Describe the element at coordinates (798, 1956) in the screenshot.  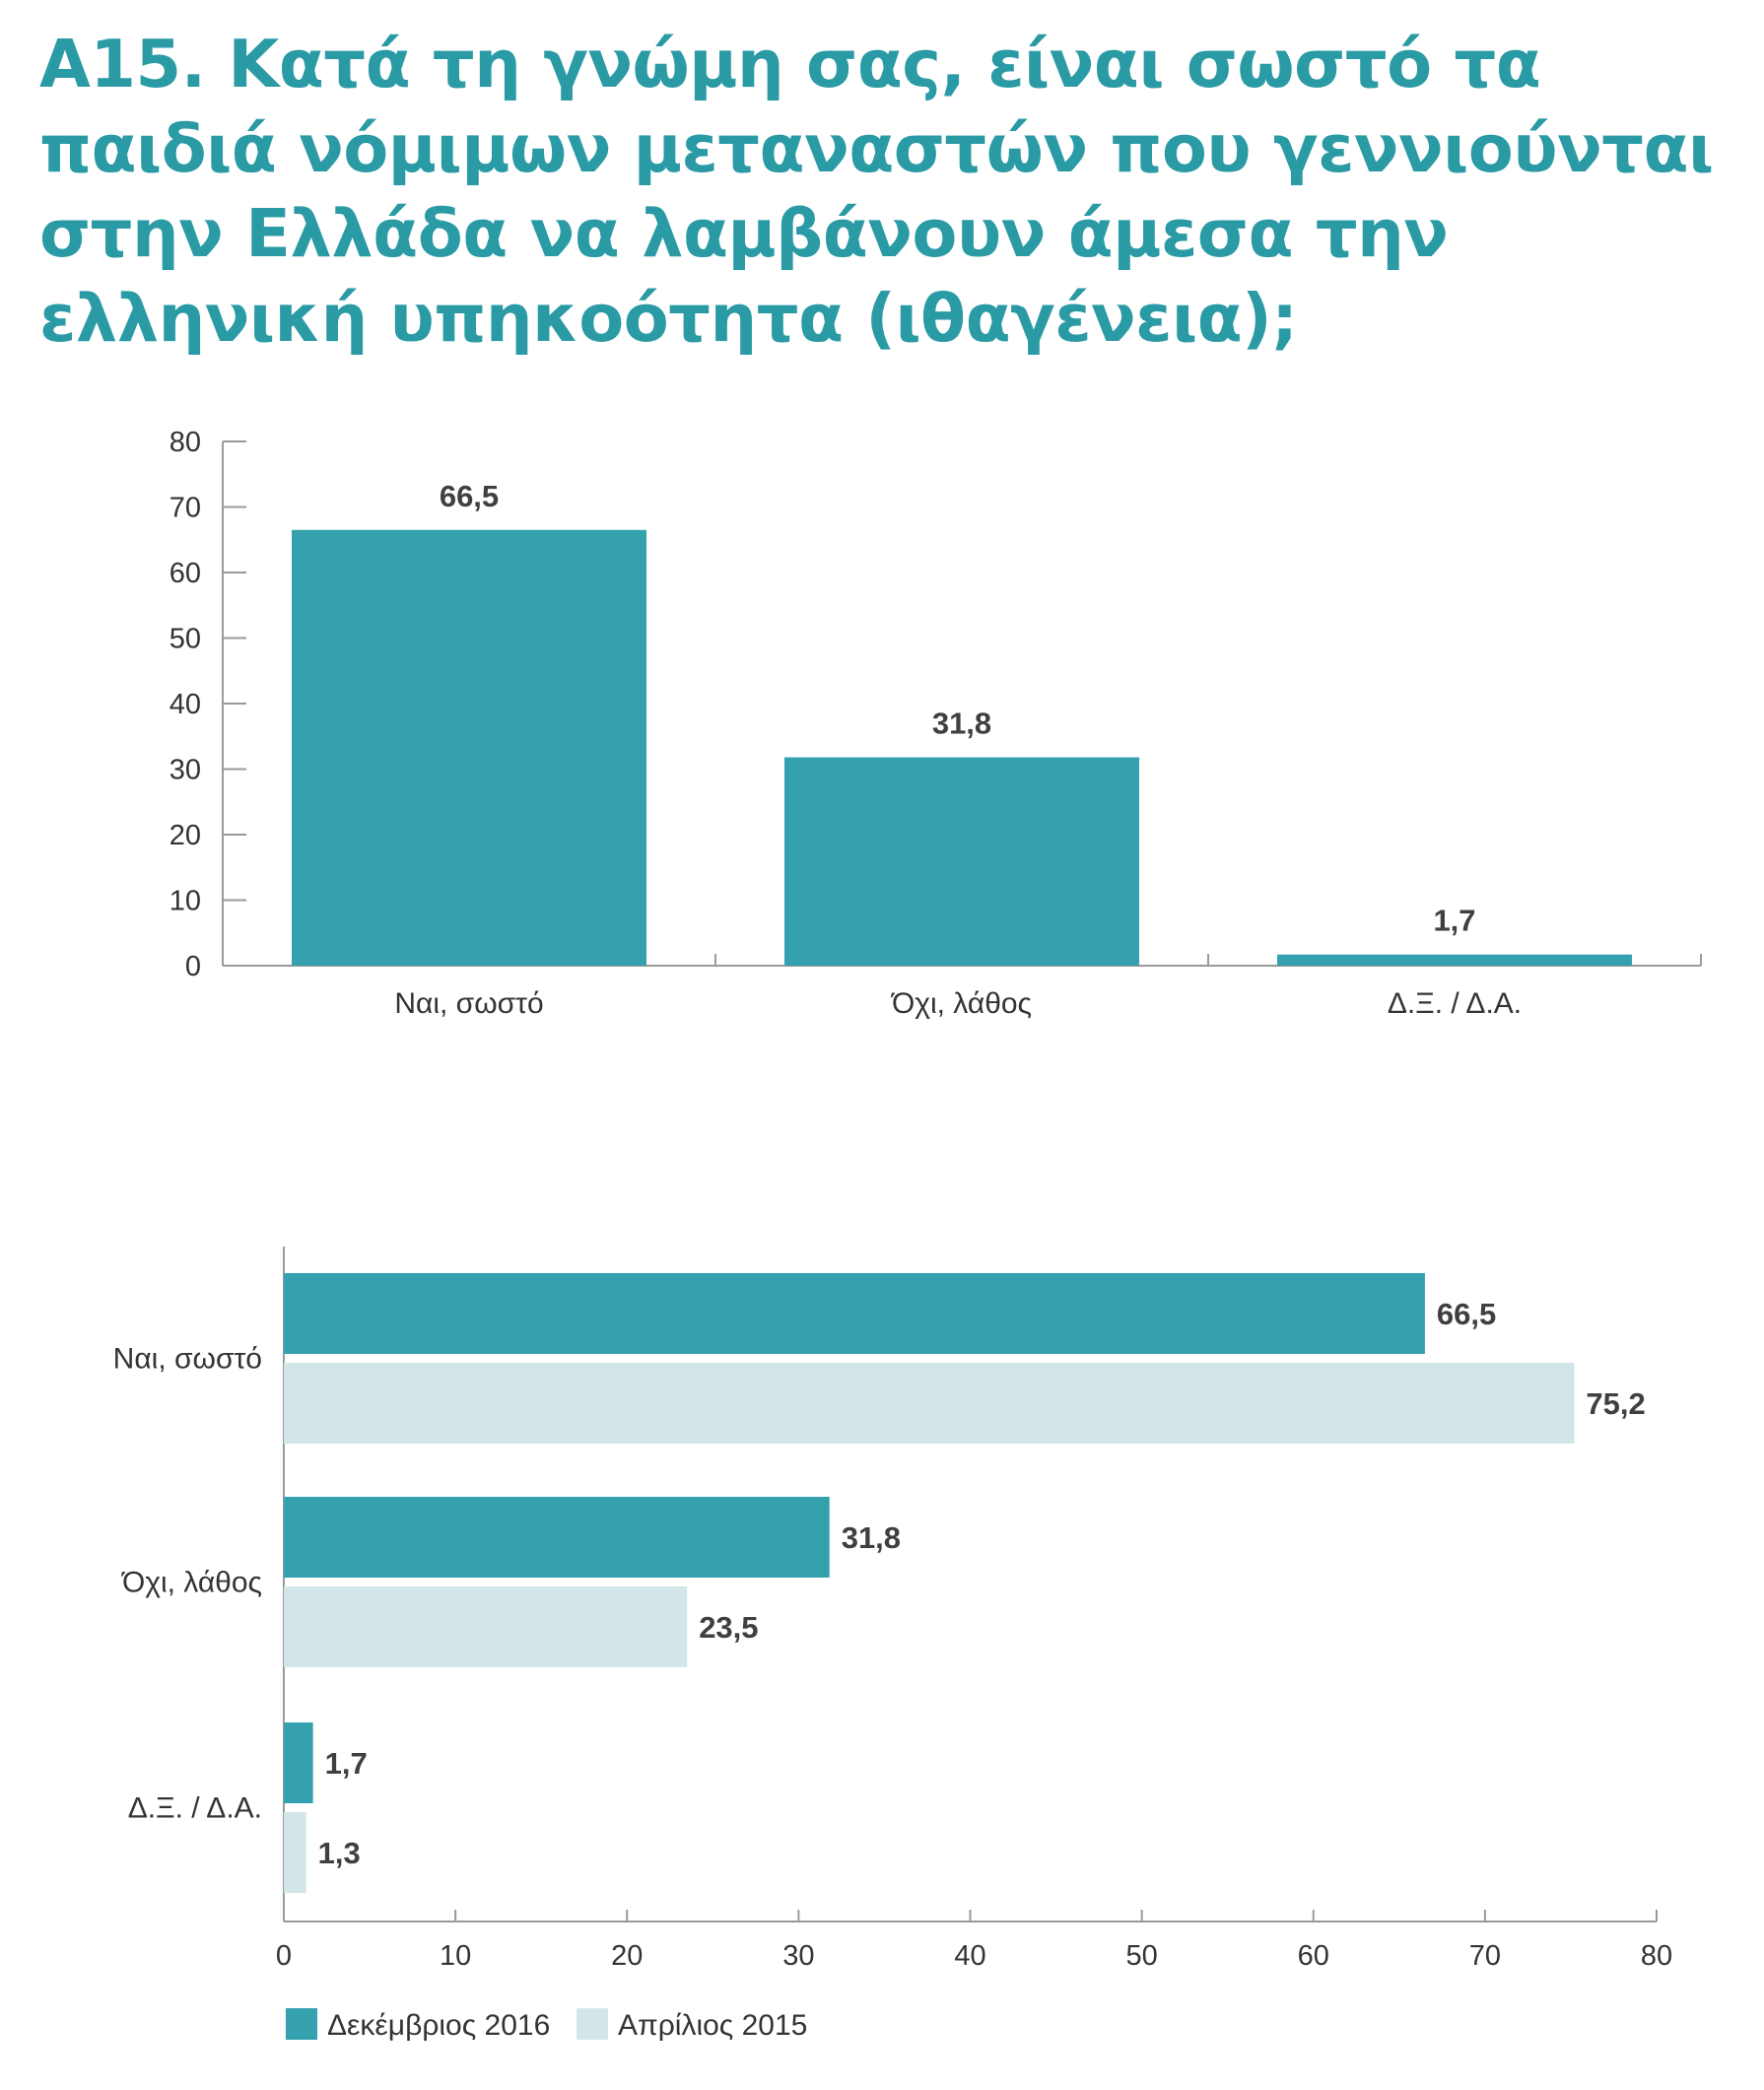
I see `x-tick-label: 30` at that location.